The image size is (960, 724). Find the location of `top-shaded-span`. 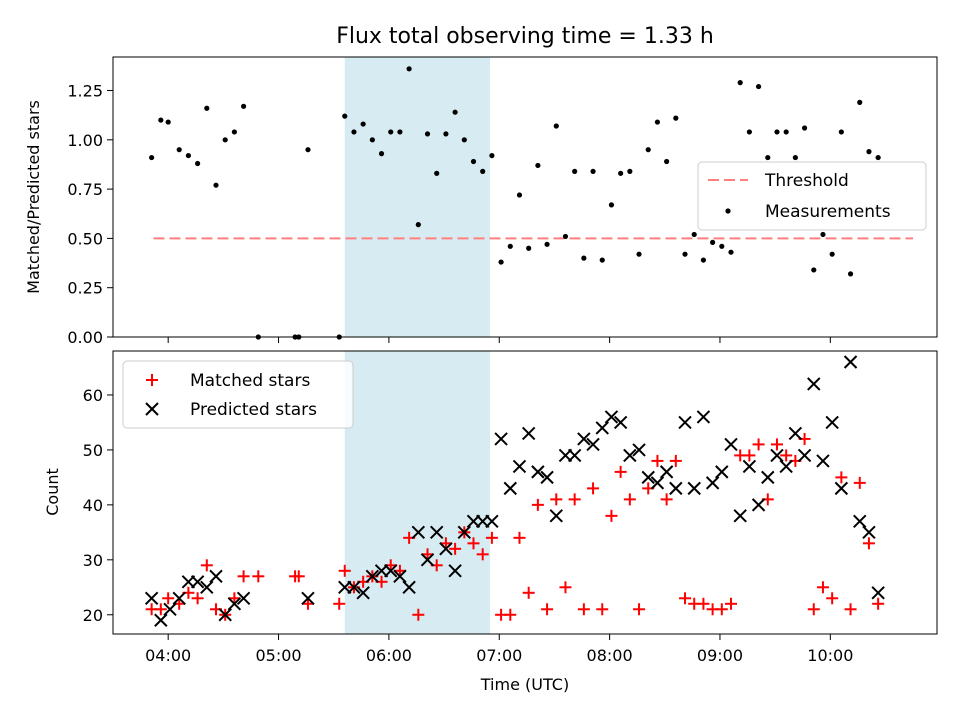

top-shaded-span is located at coordinates (417, 197).